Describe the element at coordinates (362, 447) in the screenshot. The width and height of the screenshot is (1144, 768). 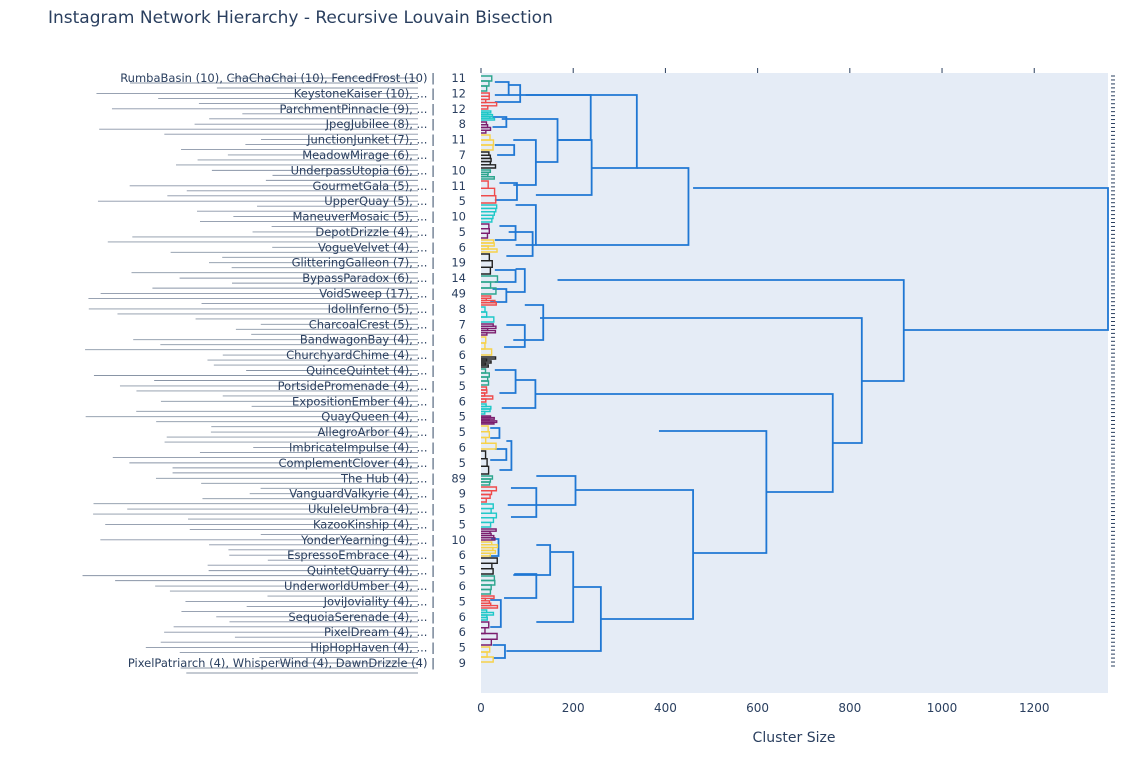
I see `leaf-label: ImbricateImpulse (4), ... |` at that location.